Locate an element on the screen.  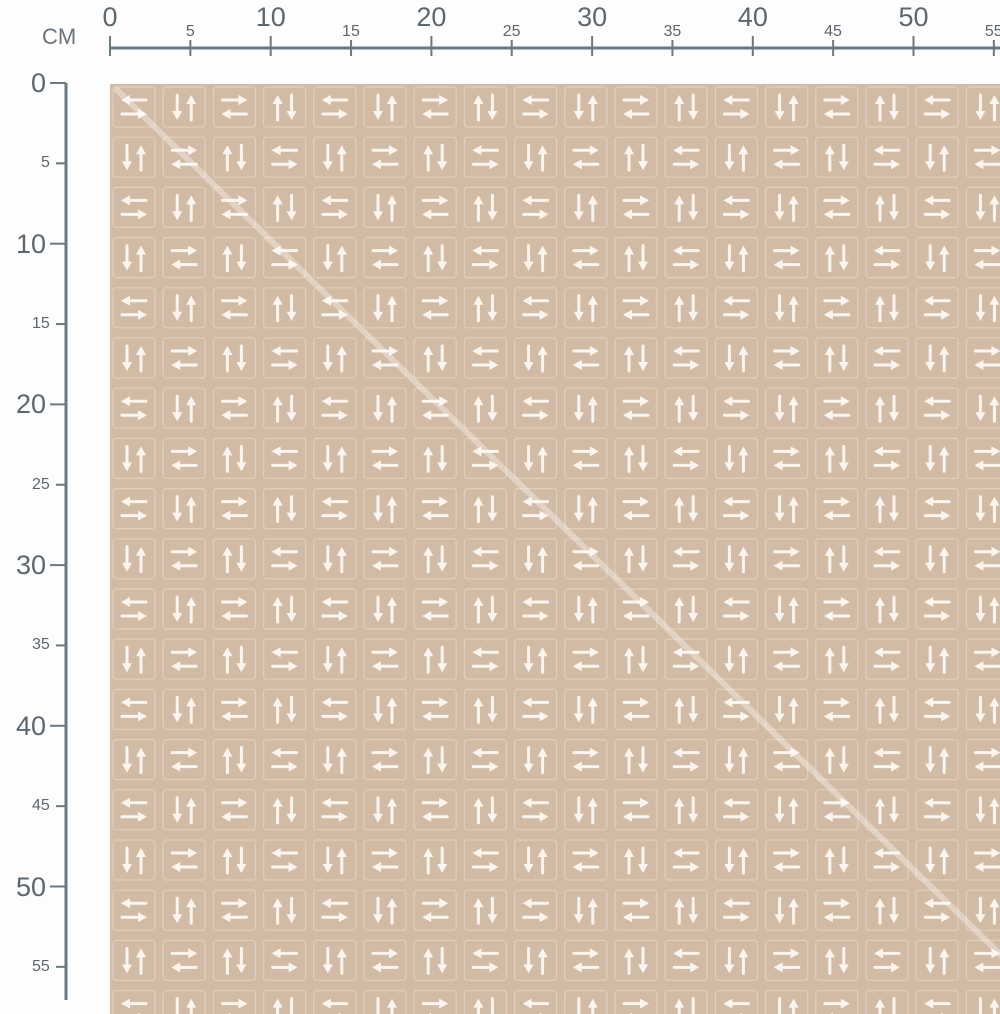
horizontal-tick-label: 40 is located at coordinates (752, 17).